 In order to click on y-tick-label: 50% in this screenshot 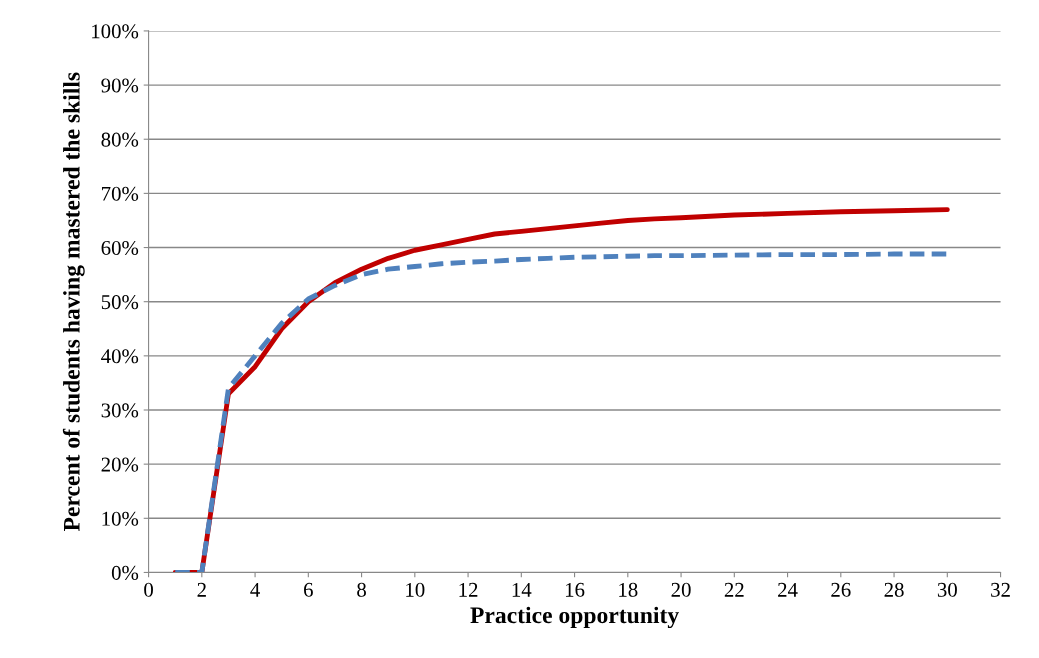, I will do `click(120, 302)`.